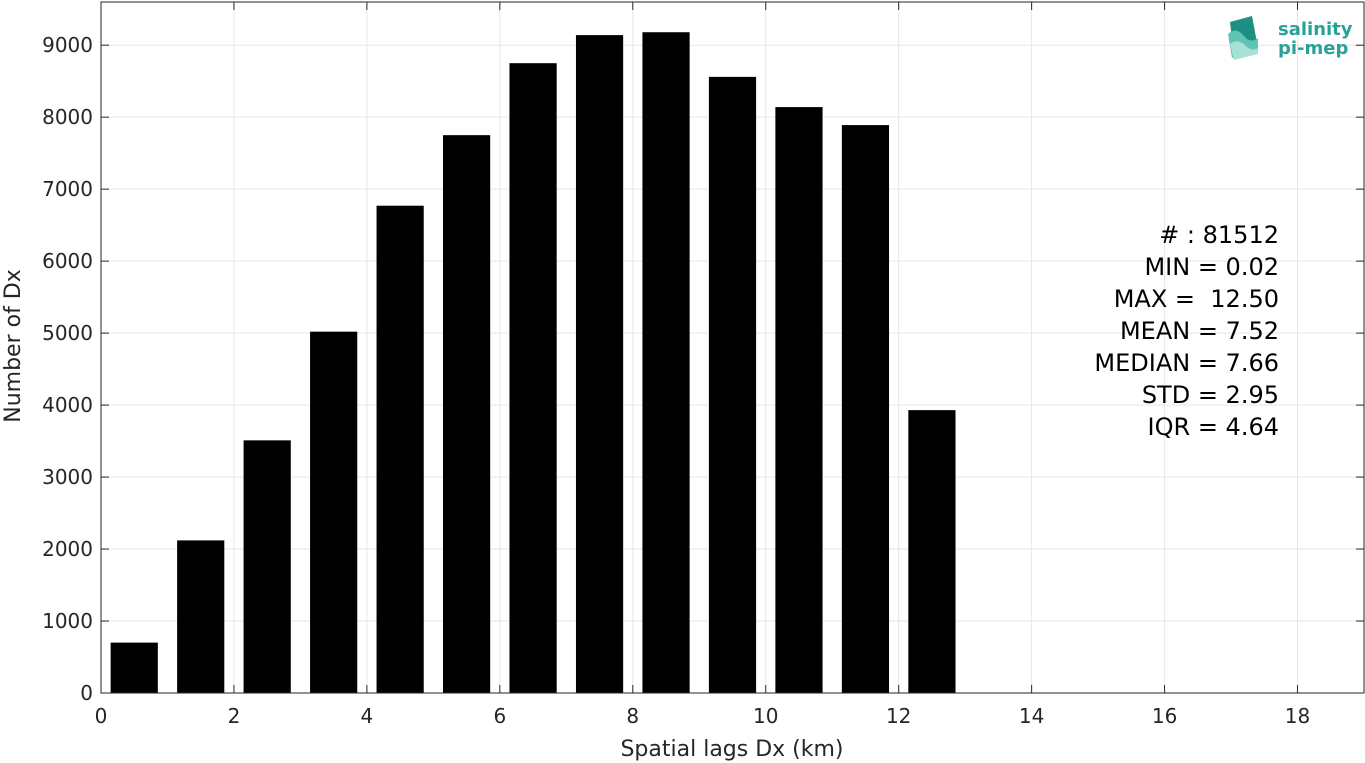  I want to click on stats-max: MAX = 12.50, so click(1196, 299).